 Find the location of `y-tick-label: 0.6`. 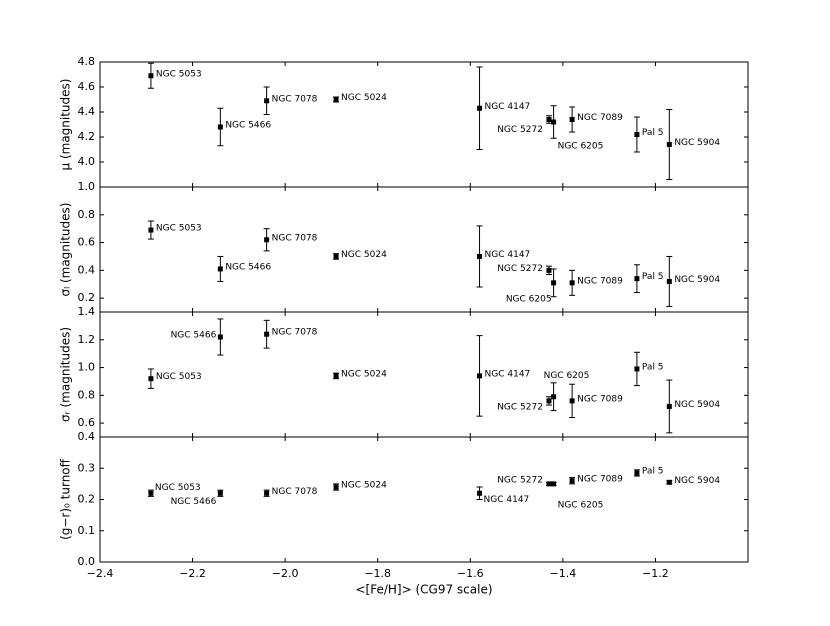

y-tick-label: 0.6 is located at coordinates (87, 422).